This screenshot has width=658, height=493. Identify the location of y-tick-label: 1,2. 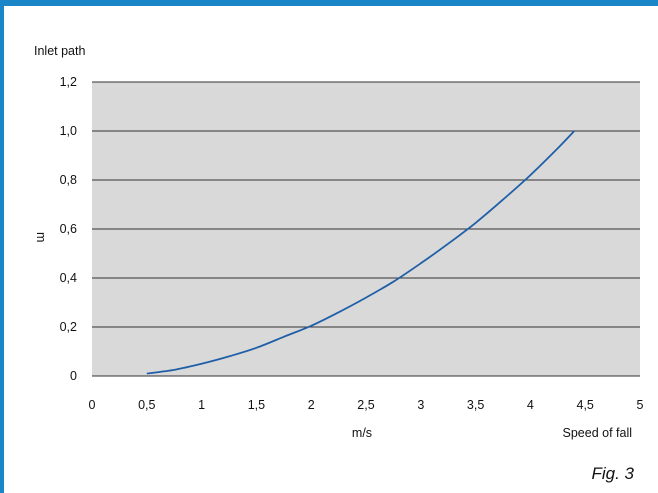
(68, 82).